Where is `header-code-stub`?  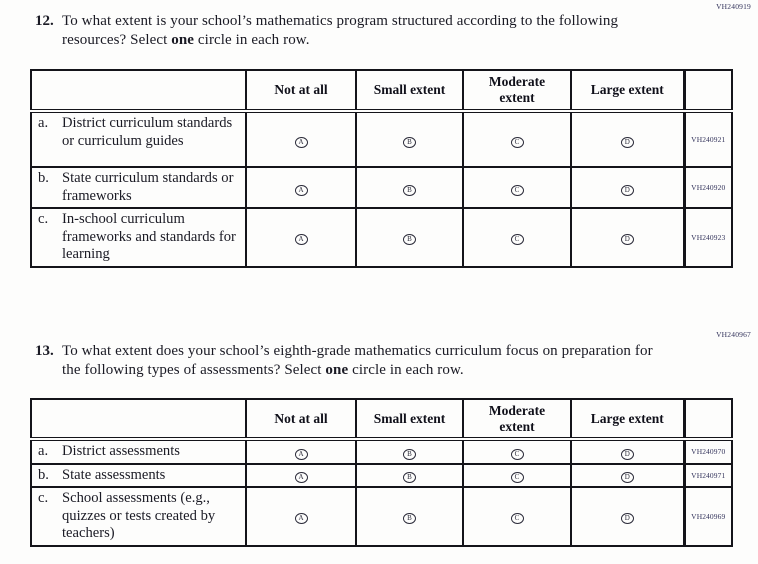
header-code-stub is located at coordinates (707, 91).